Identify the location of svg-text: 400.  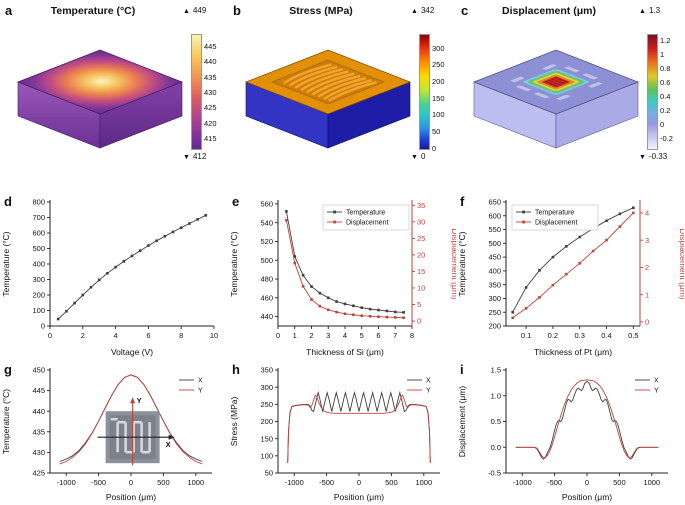
(494, 270).